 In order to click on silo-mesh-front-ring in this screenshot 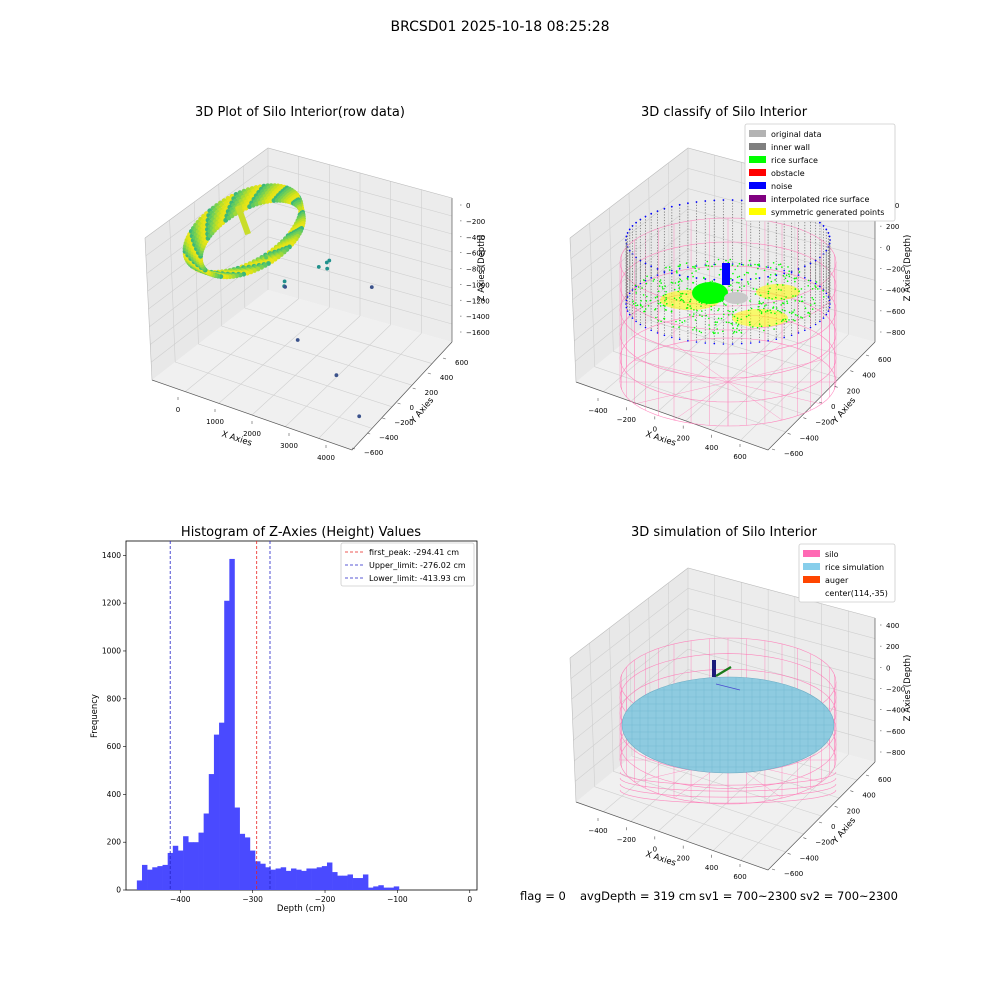, I will do `click(728, 778)`.